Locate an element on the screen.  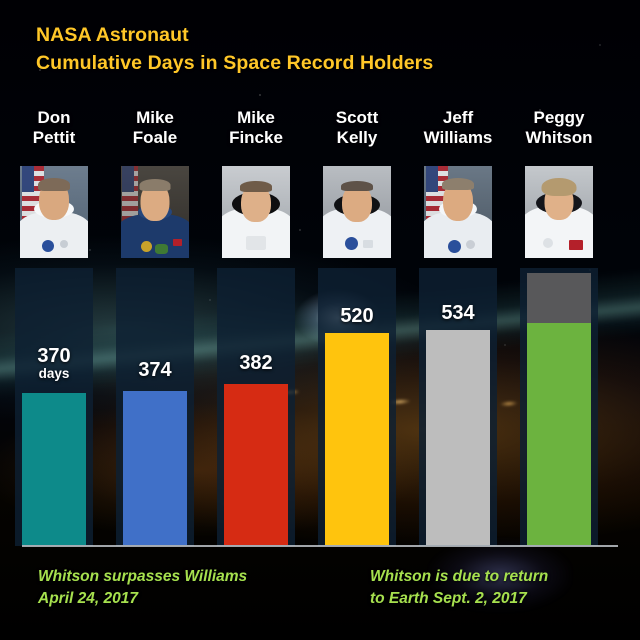
bar-track-don-pettit: 370 days is located at coordinates (54, 407).